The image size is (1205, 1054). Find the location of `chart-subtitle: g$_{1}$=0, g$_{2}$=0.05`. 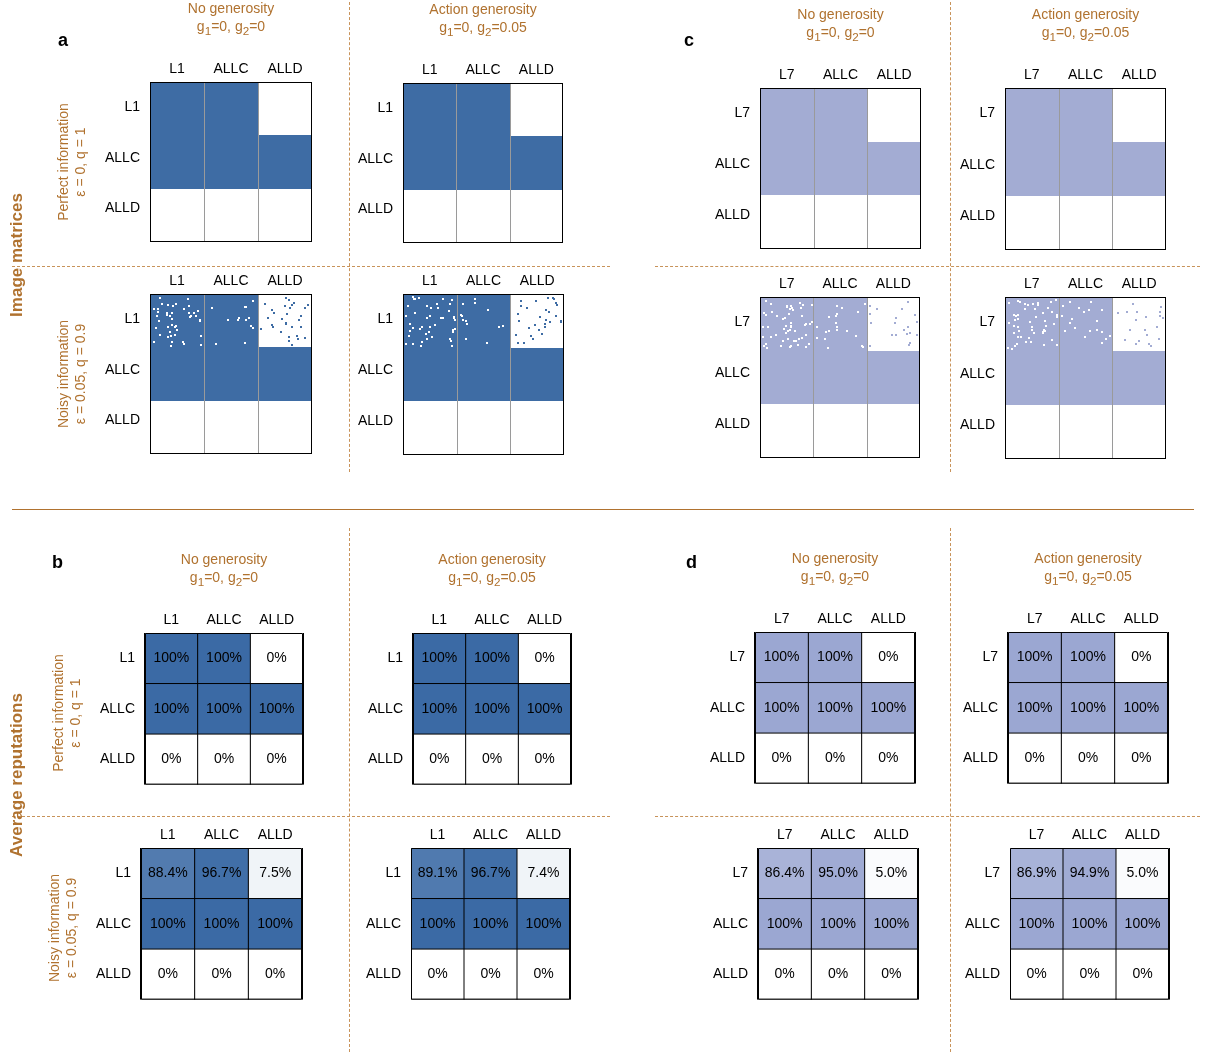

chart-subtitle: g$_{1}$=0, g$_{2}$=0.05 is located at coordinates (1088, 578).